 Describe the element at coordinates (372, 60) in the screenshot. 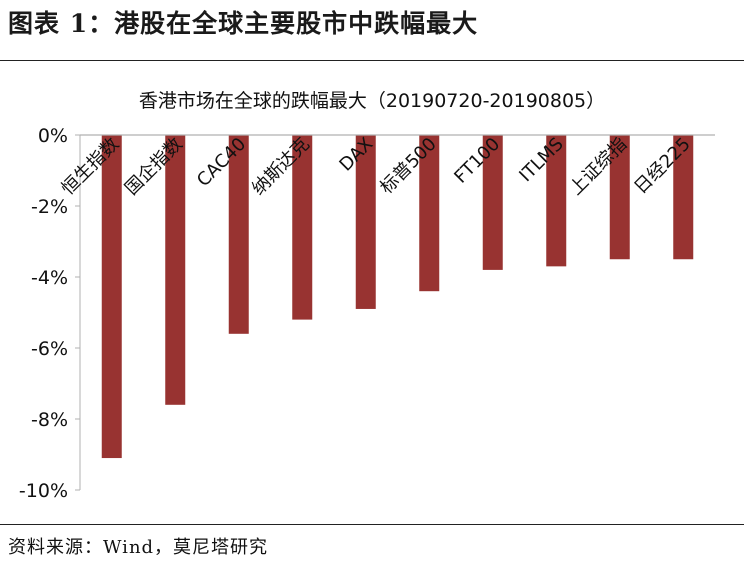

I see `top-rule` at that location.